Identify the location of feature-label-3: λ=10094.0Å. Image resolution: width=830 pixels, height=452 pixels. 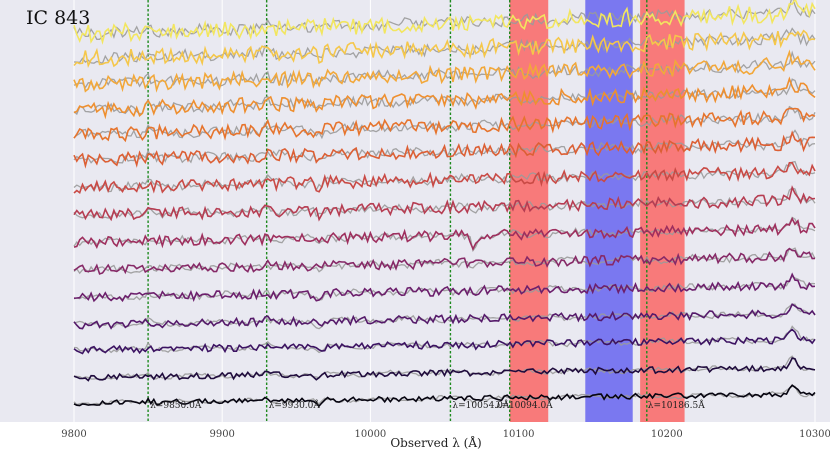
(524, 405).